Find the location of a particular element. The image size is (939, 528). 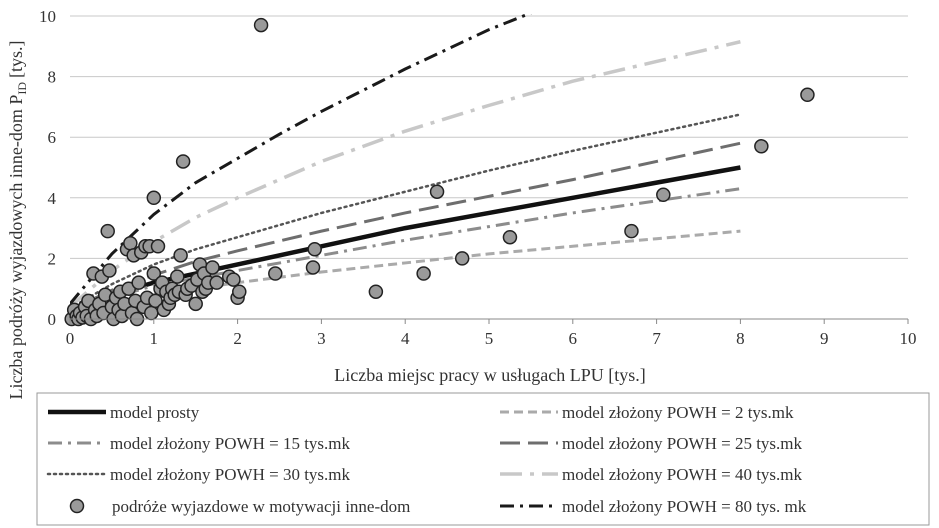

legend-item-1: model złożony POWH = 2 tys.mk is located at coordinates (647, 412).